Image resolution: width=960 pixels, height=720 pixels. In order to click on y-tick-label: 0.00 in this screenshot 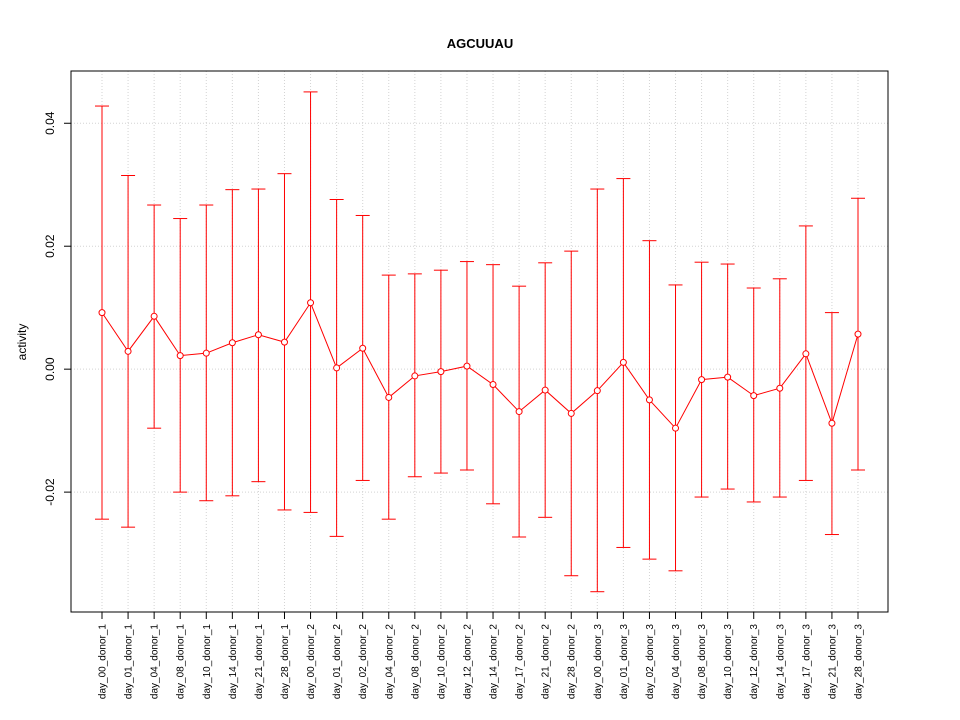, I will do `click(50, 369)`.